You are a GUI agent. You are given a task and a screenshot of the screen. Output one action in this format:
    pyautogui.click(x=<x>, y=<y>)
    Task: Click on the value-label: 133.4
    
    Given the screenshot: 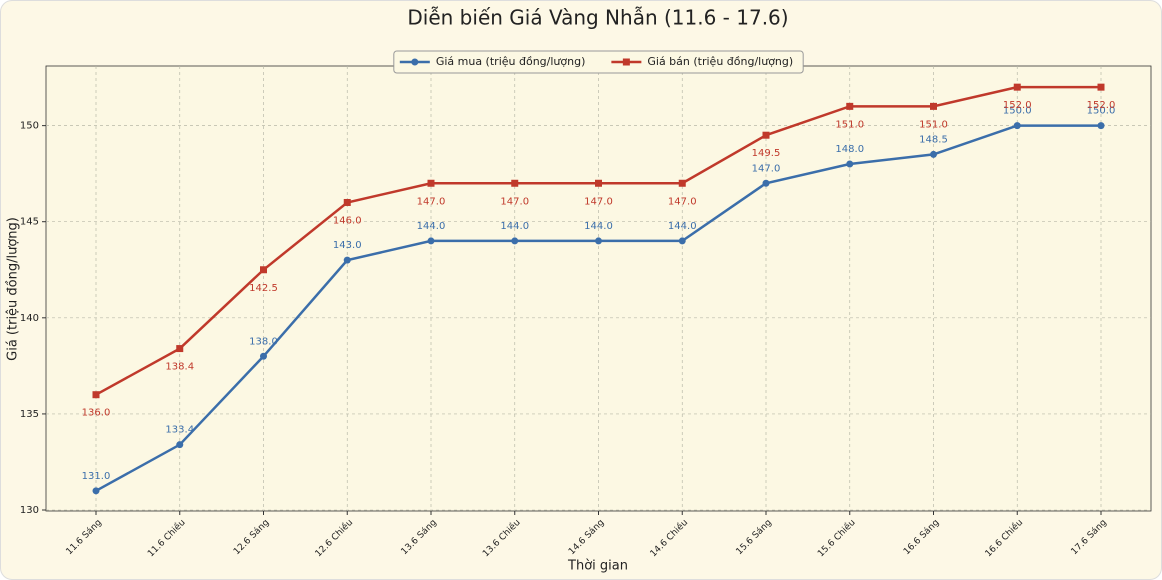 What is the action you would take?
    pyautogui.click(x=179, y=430)
    